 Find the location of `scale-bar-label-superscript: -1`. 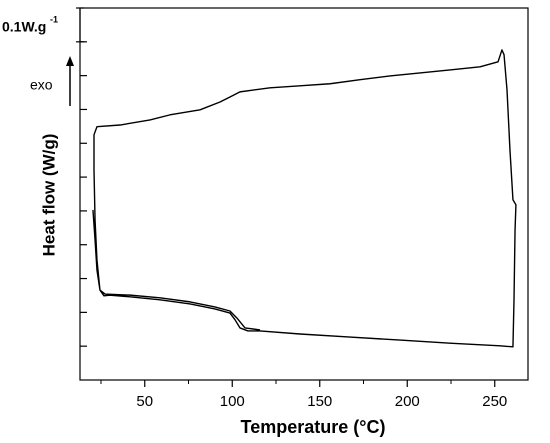

scale-bar-label-superscript: -1 is located at coordinates (54, 19).